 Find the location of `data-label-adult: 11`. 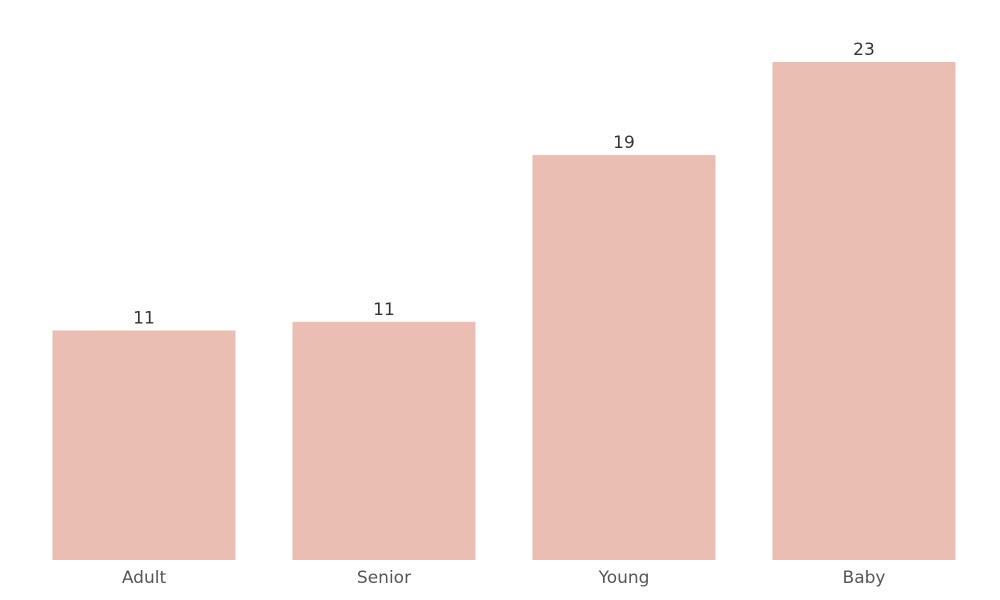

data-label-adult: 11 is located at coordinates (144, 319).